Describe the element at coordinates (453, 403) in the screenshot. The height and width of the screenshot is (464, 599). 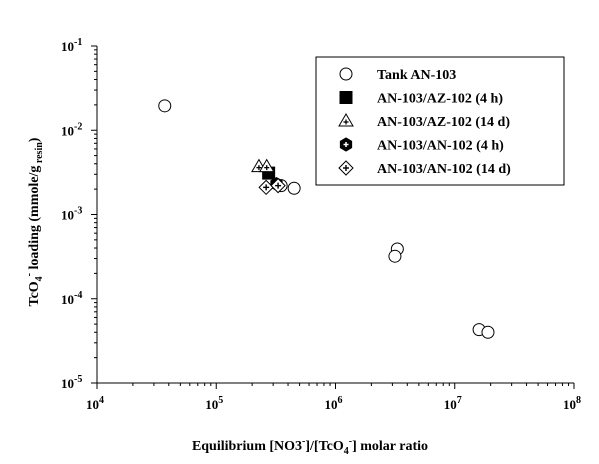
I see `x-tick-label: 10⁷` at that location.